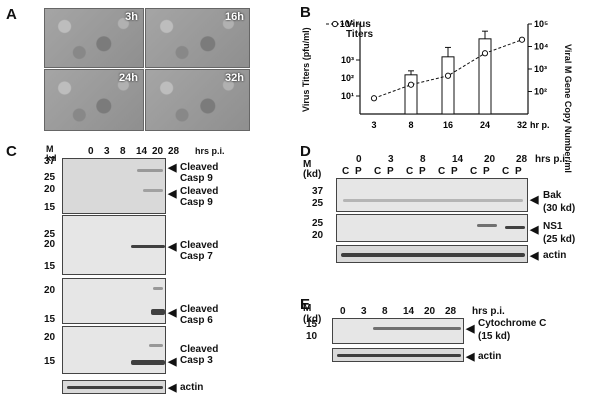 This screenshot has height=400, width=600. What do you see at coordinates (114, 350) in the screenshot?
I see `blot-casp3` at bounding box center [114, 350].